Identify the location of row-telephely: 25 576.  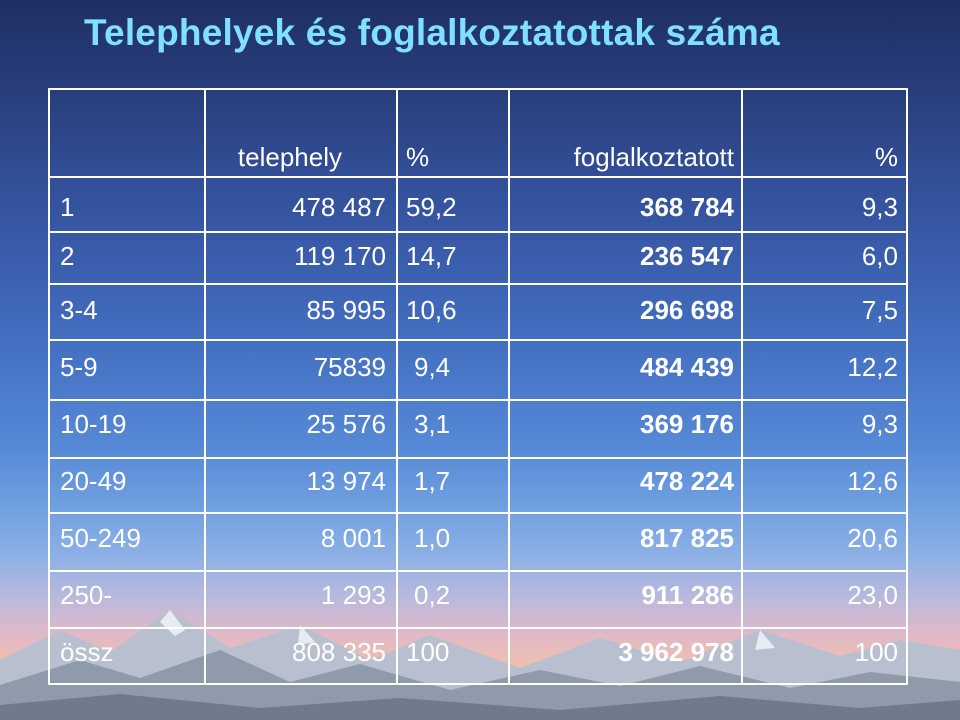
(346, 424).